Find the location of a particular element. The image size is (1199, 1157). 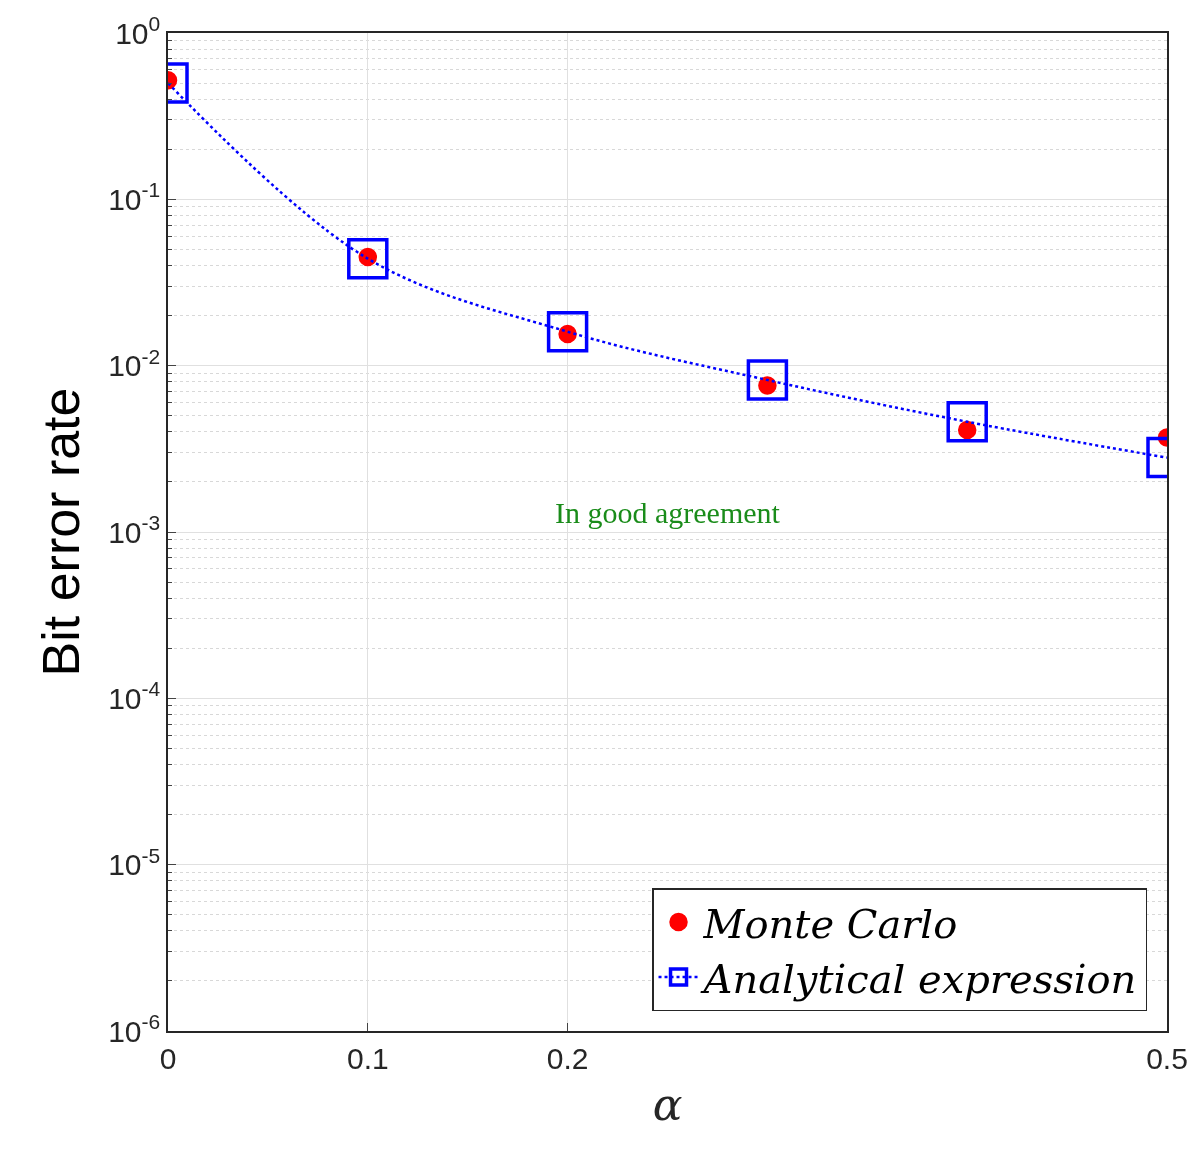

y-tick-label: 10$^{-1}$ is located at coordinates (134, 197).